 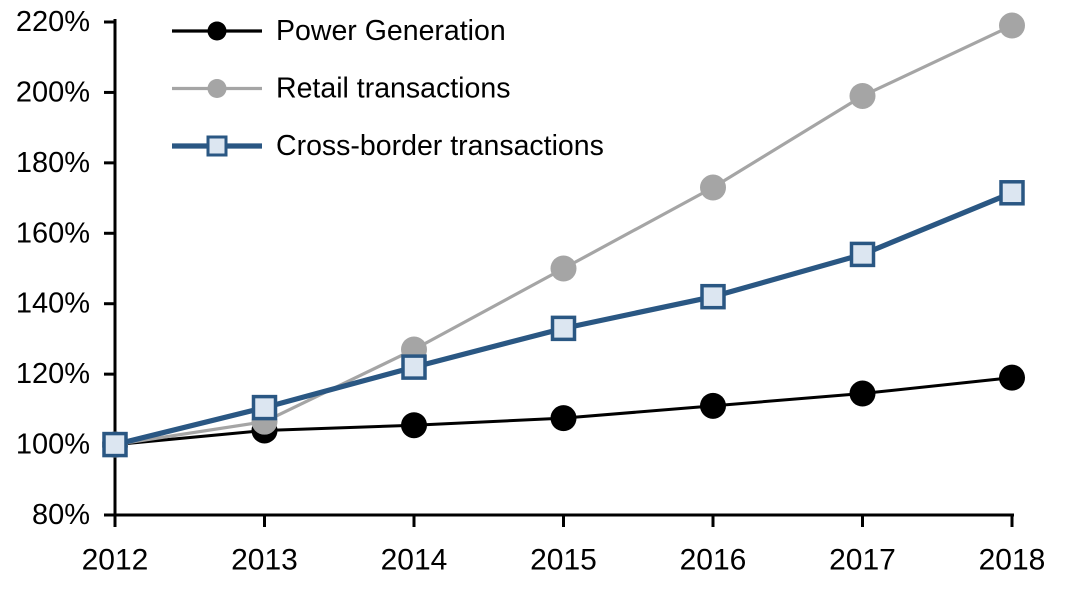 What do you see at coordinates (563, 560) in the screenshot?
I see `x-axis-label: 2015` at bounding box center [563, 560].